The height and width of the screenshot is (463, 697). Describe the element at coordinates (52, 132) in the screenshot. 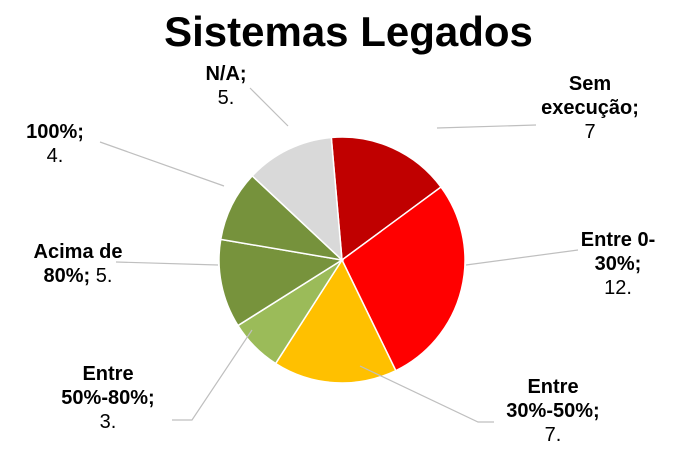

I see `category-label: 100%` at that location.